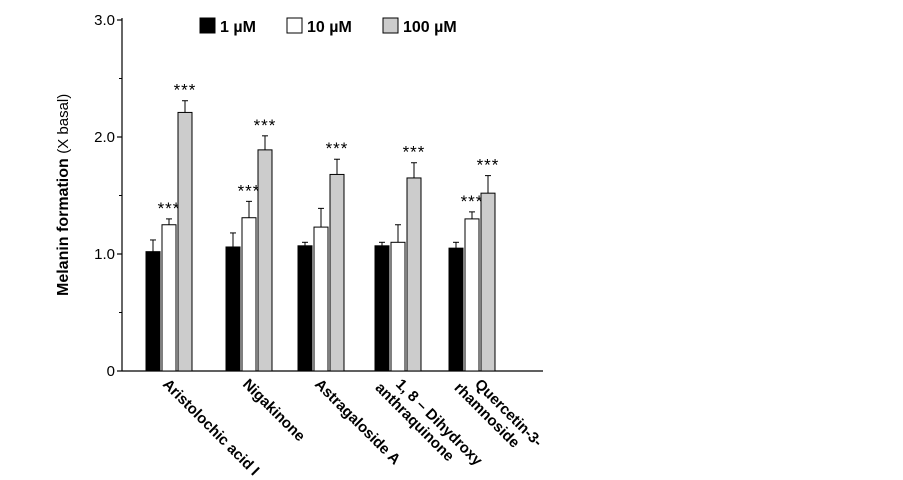 The height and width of the screenshot is (480, 903). What do you see at coordinates (104, 20) in the screenshot?
I see `y-tick-label: 3.0` at bounding box center [104, 20].